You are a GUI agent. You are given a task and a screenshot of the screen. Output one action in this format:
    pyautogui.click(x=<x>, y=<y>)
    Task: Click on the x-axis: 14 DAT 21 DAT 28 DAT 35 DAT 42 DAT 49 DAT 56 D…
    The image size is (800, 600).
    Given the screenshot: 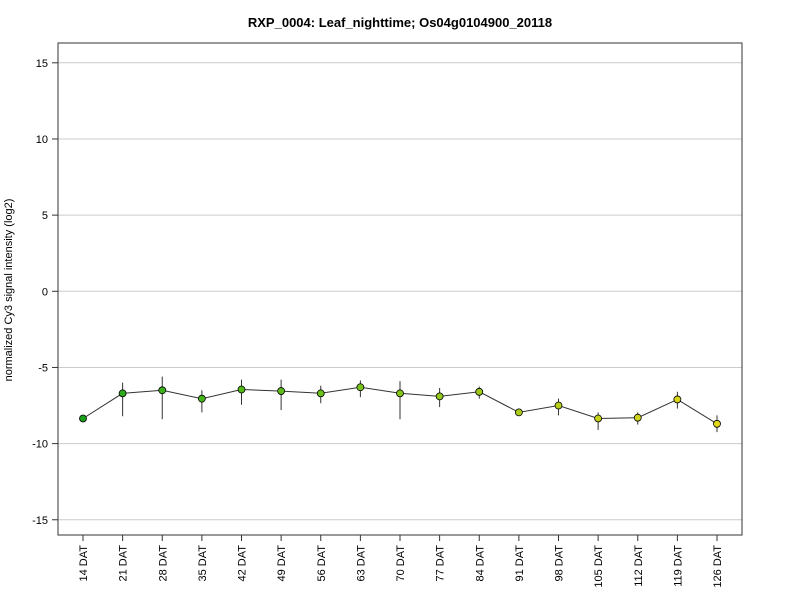 What is the action you would take?
    pyautogui.click(x=401, y=561)
    